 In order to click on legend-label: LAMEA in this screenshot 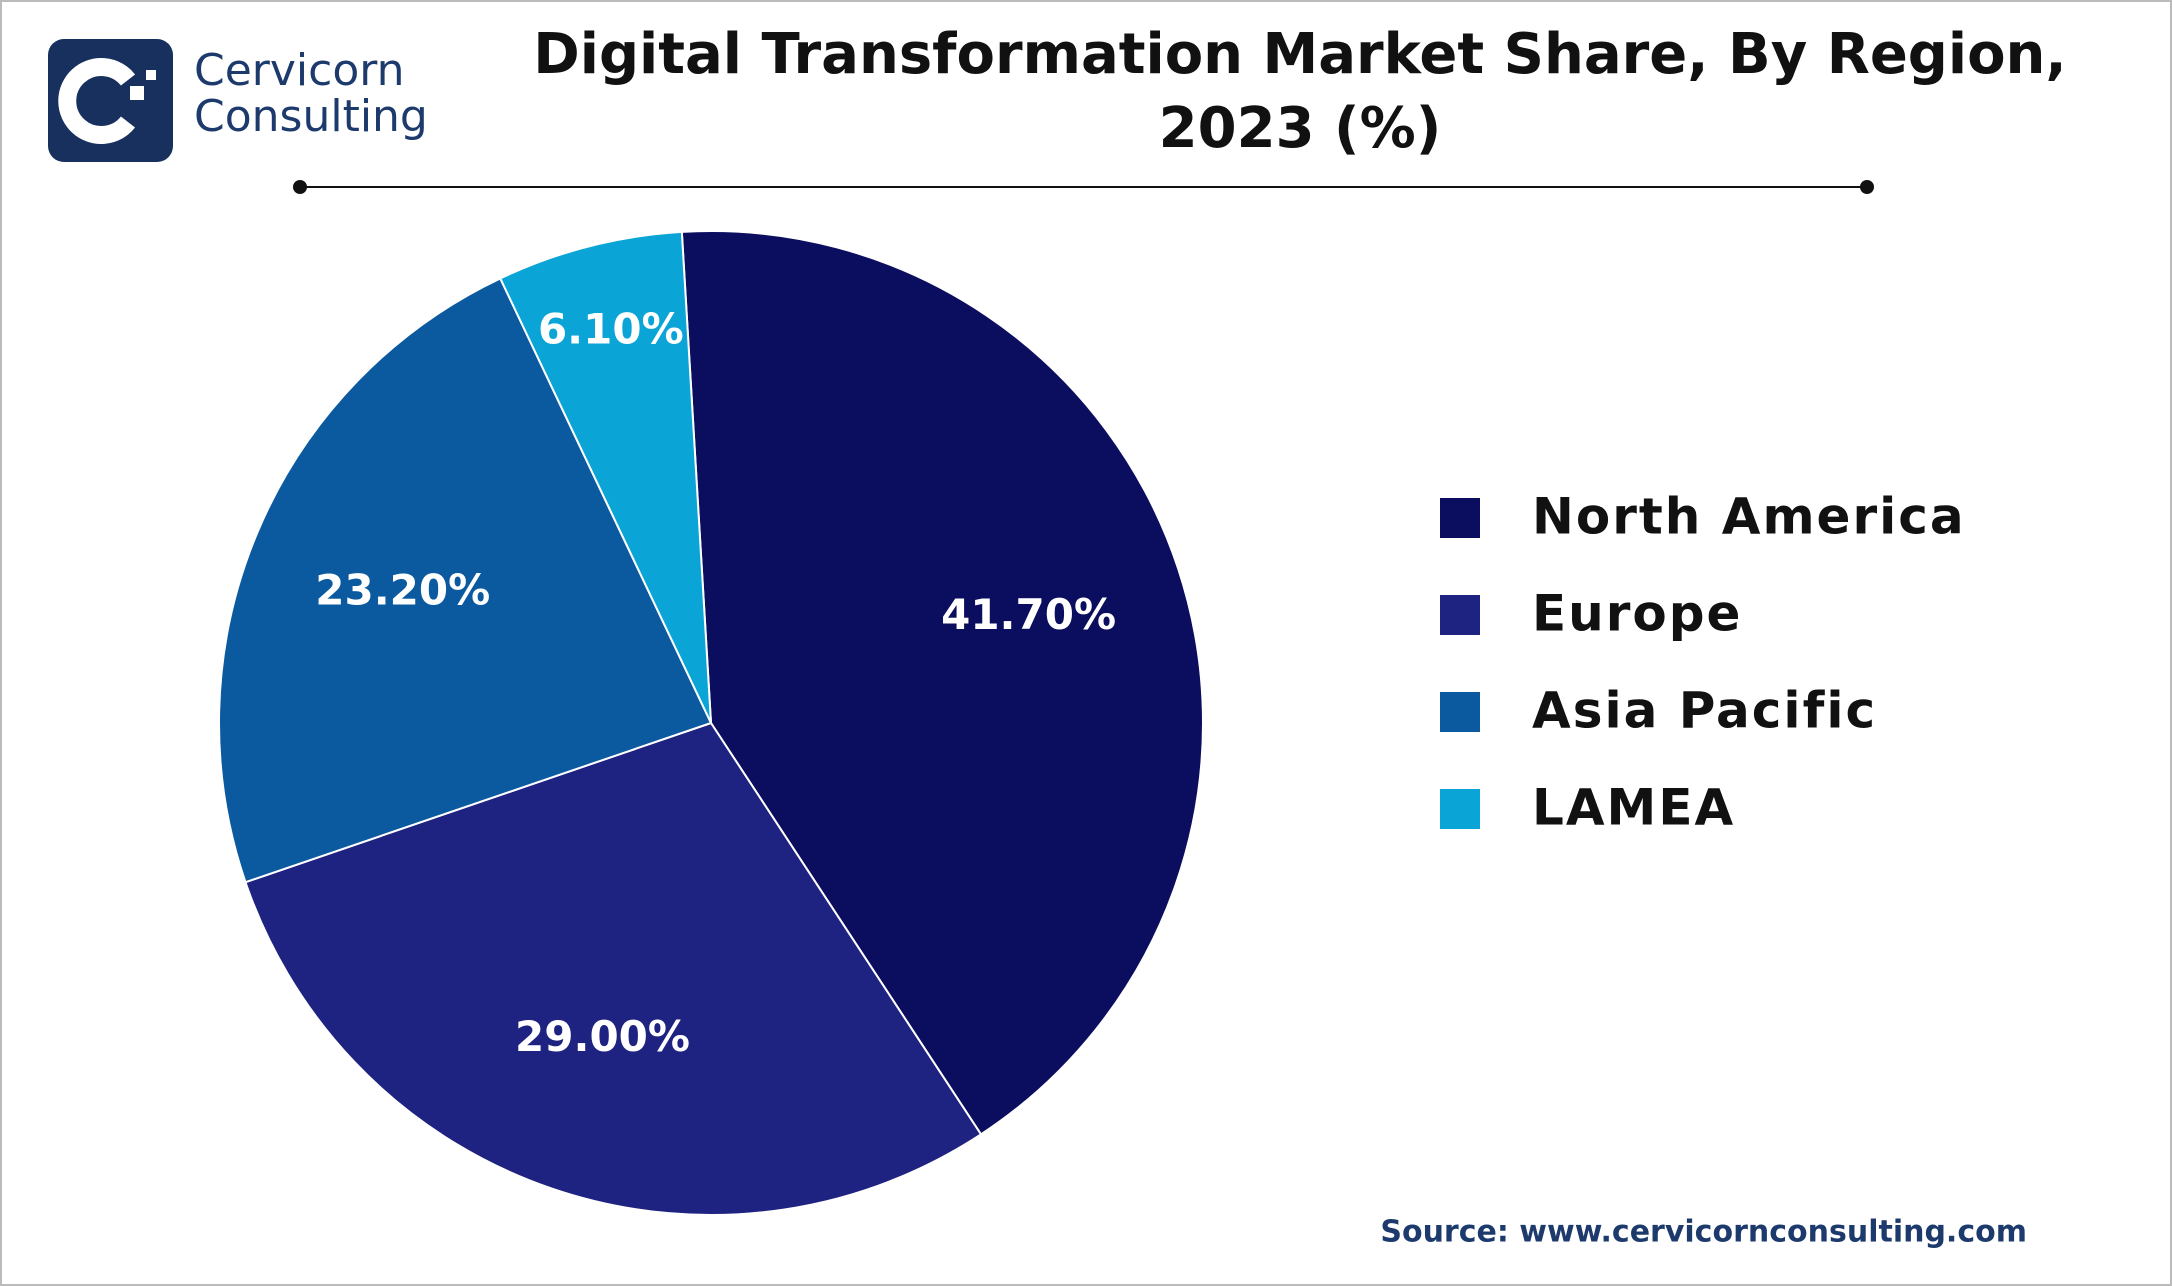, I will do `click(1633, 808)`.